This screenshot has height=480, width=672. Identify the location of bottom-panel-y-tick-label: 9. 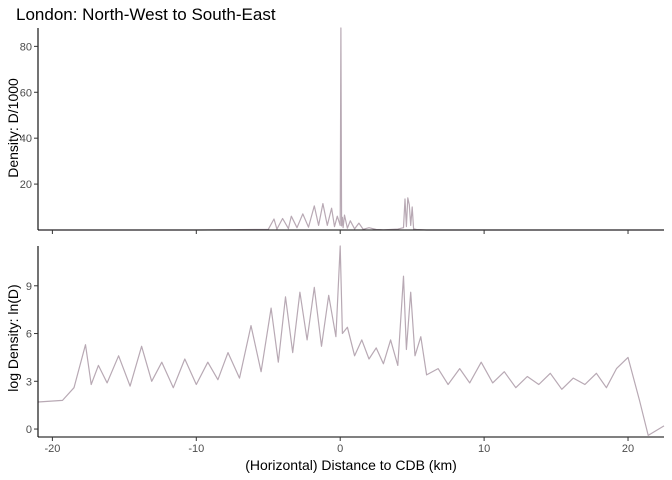
(29, 287).